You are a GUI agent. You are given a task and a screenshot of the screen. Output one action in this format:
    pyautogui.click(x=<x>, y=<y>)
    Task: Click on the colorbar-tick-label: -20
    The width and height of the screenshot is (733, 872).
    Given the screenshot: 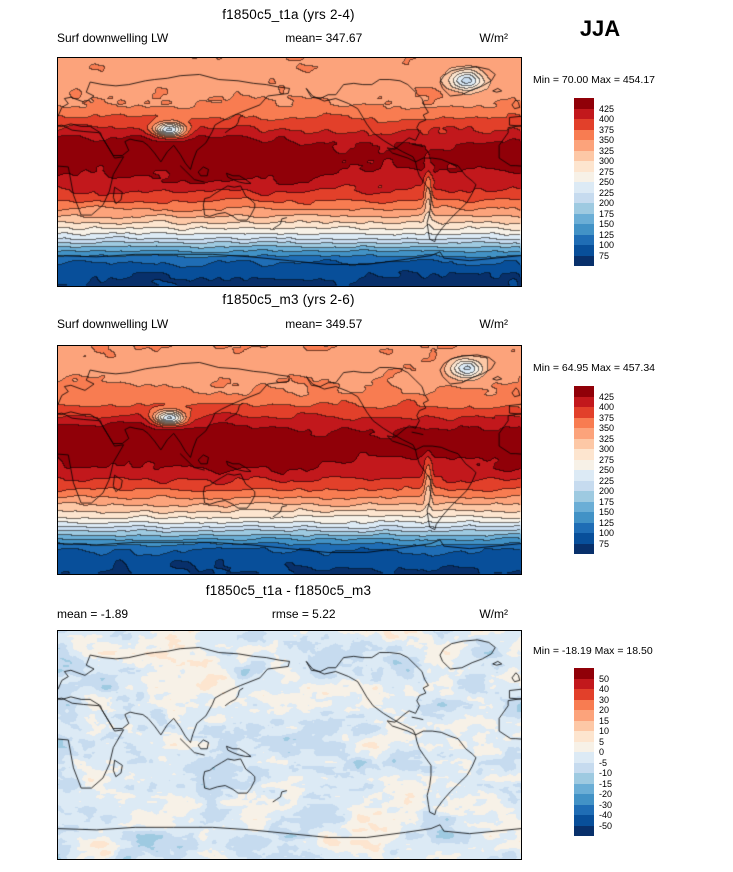 What is the action you would take?
    pyautogui.click(x=606, y=794)
    